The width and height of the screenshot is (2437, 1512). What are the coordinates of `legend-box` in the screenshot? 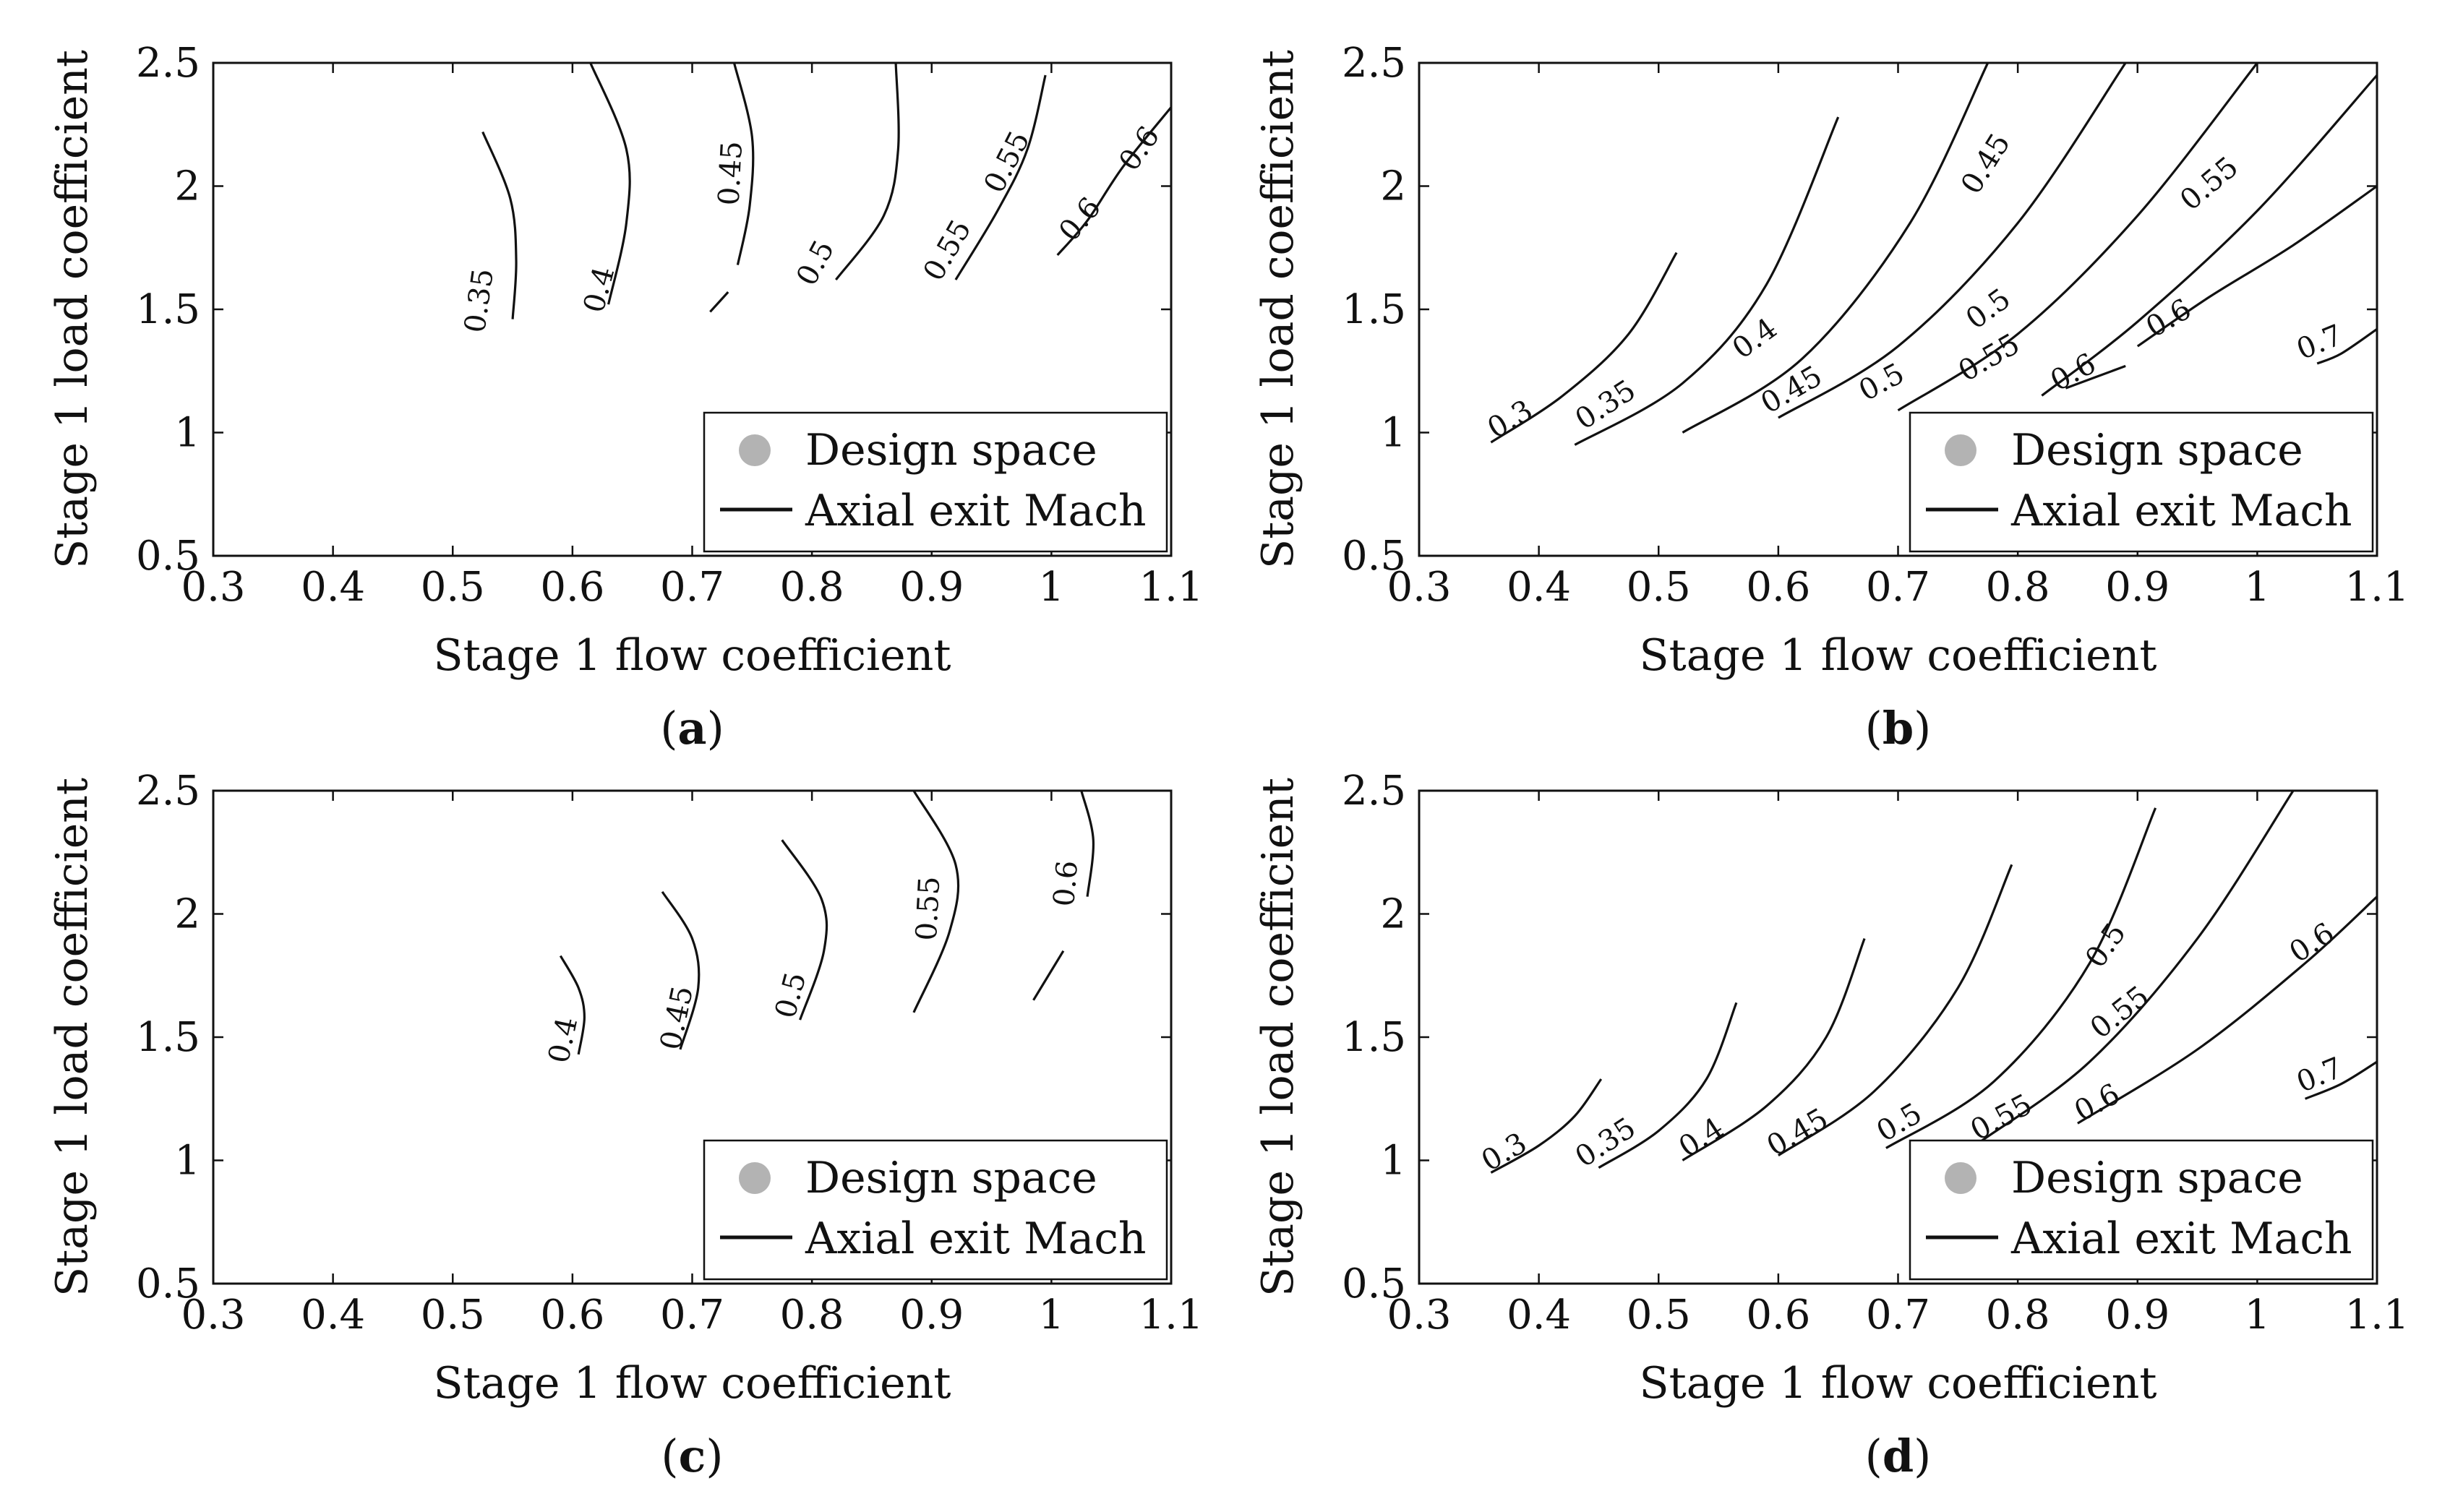 It's located at (2141, 1210).